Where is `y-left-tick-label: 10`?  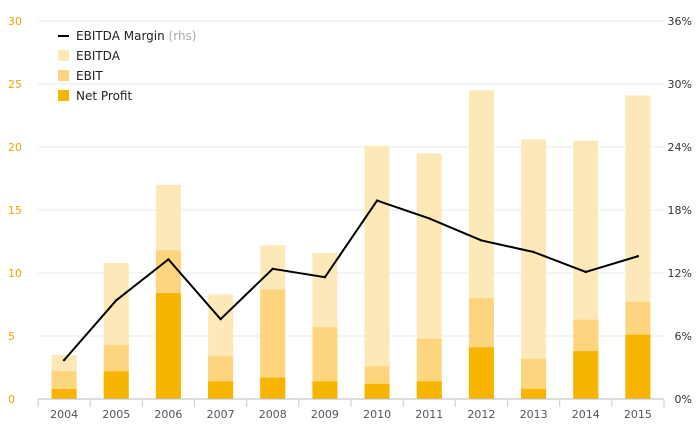
y-left-tick-label: 10 is located at coordinates (15, 273).